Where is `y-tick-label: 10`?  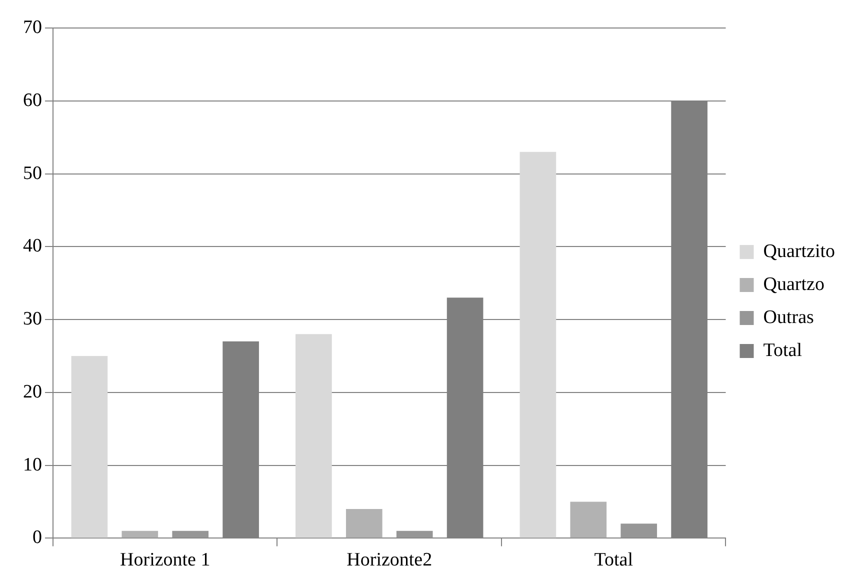
y-tick-label: 10 is located at coordinates (32, 465).